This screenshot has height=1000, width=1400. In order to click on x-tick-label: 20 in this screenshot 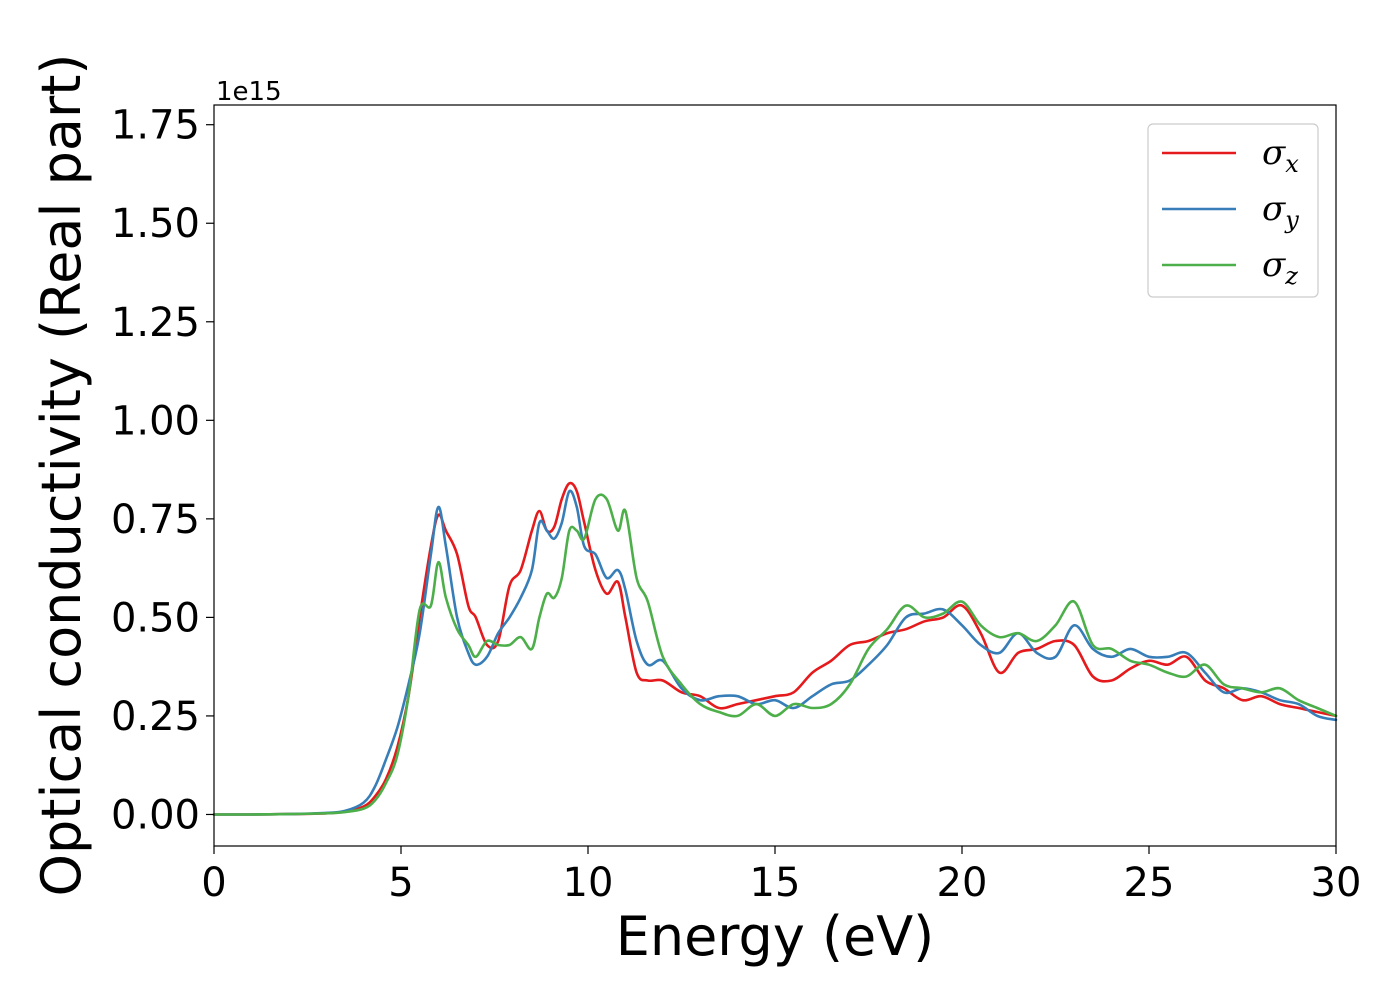, I will do `click(962, 883)`.